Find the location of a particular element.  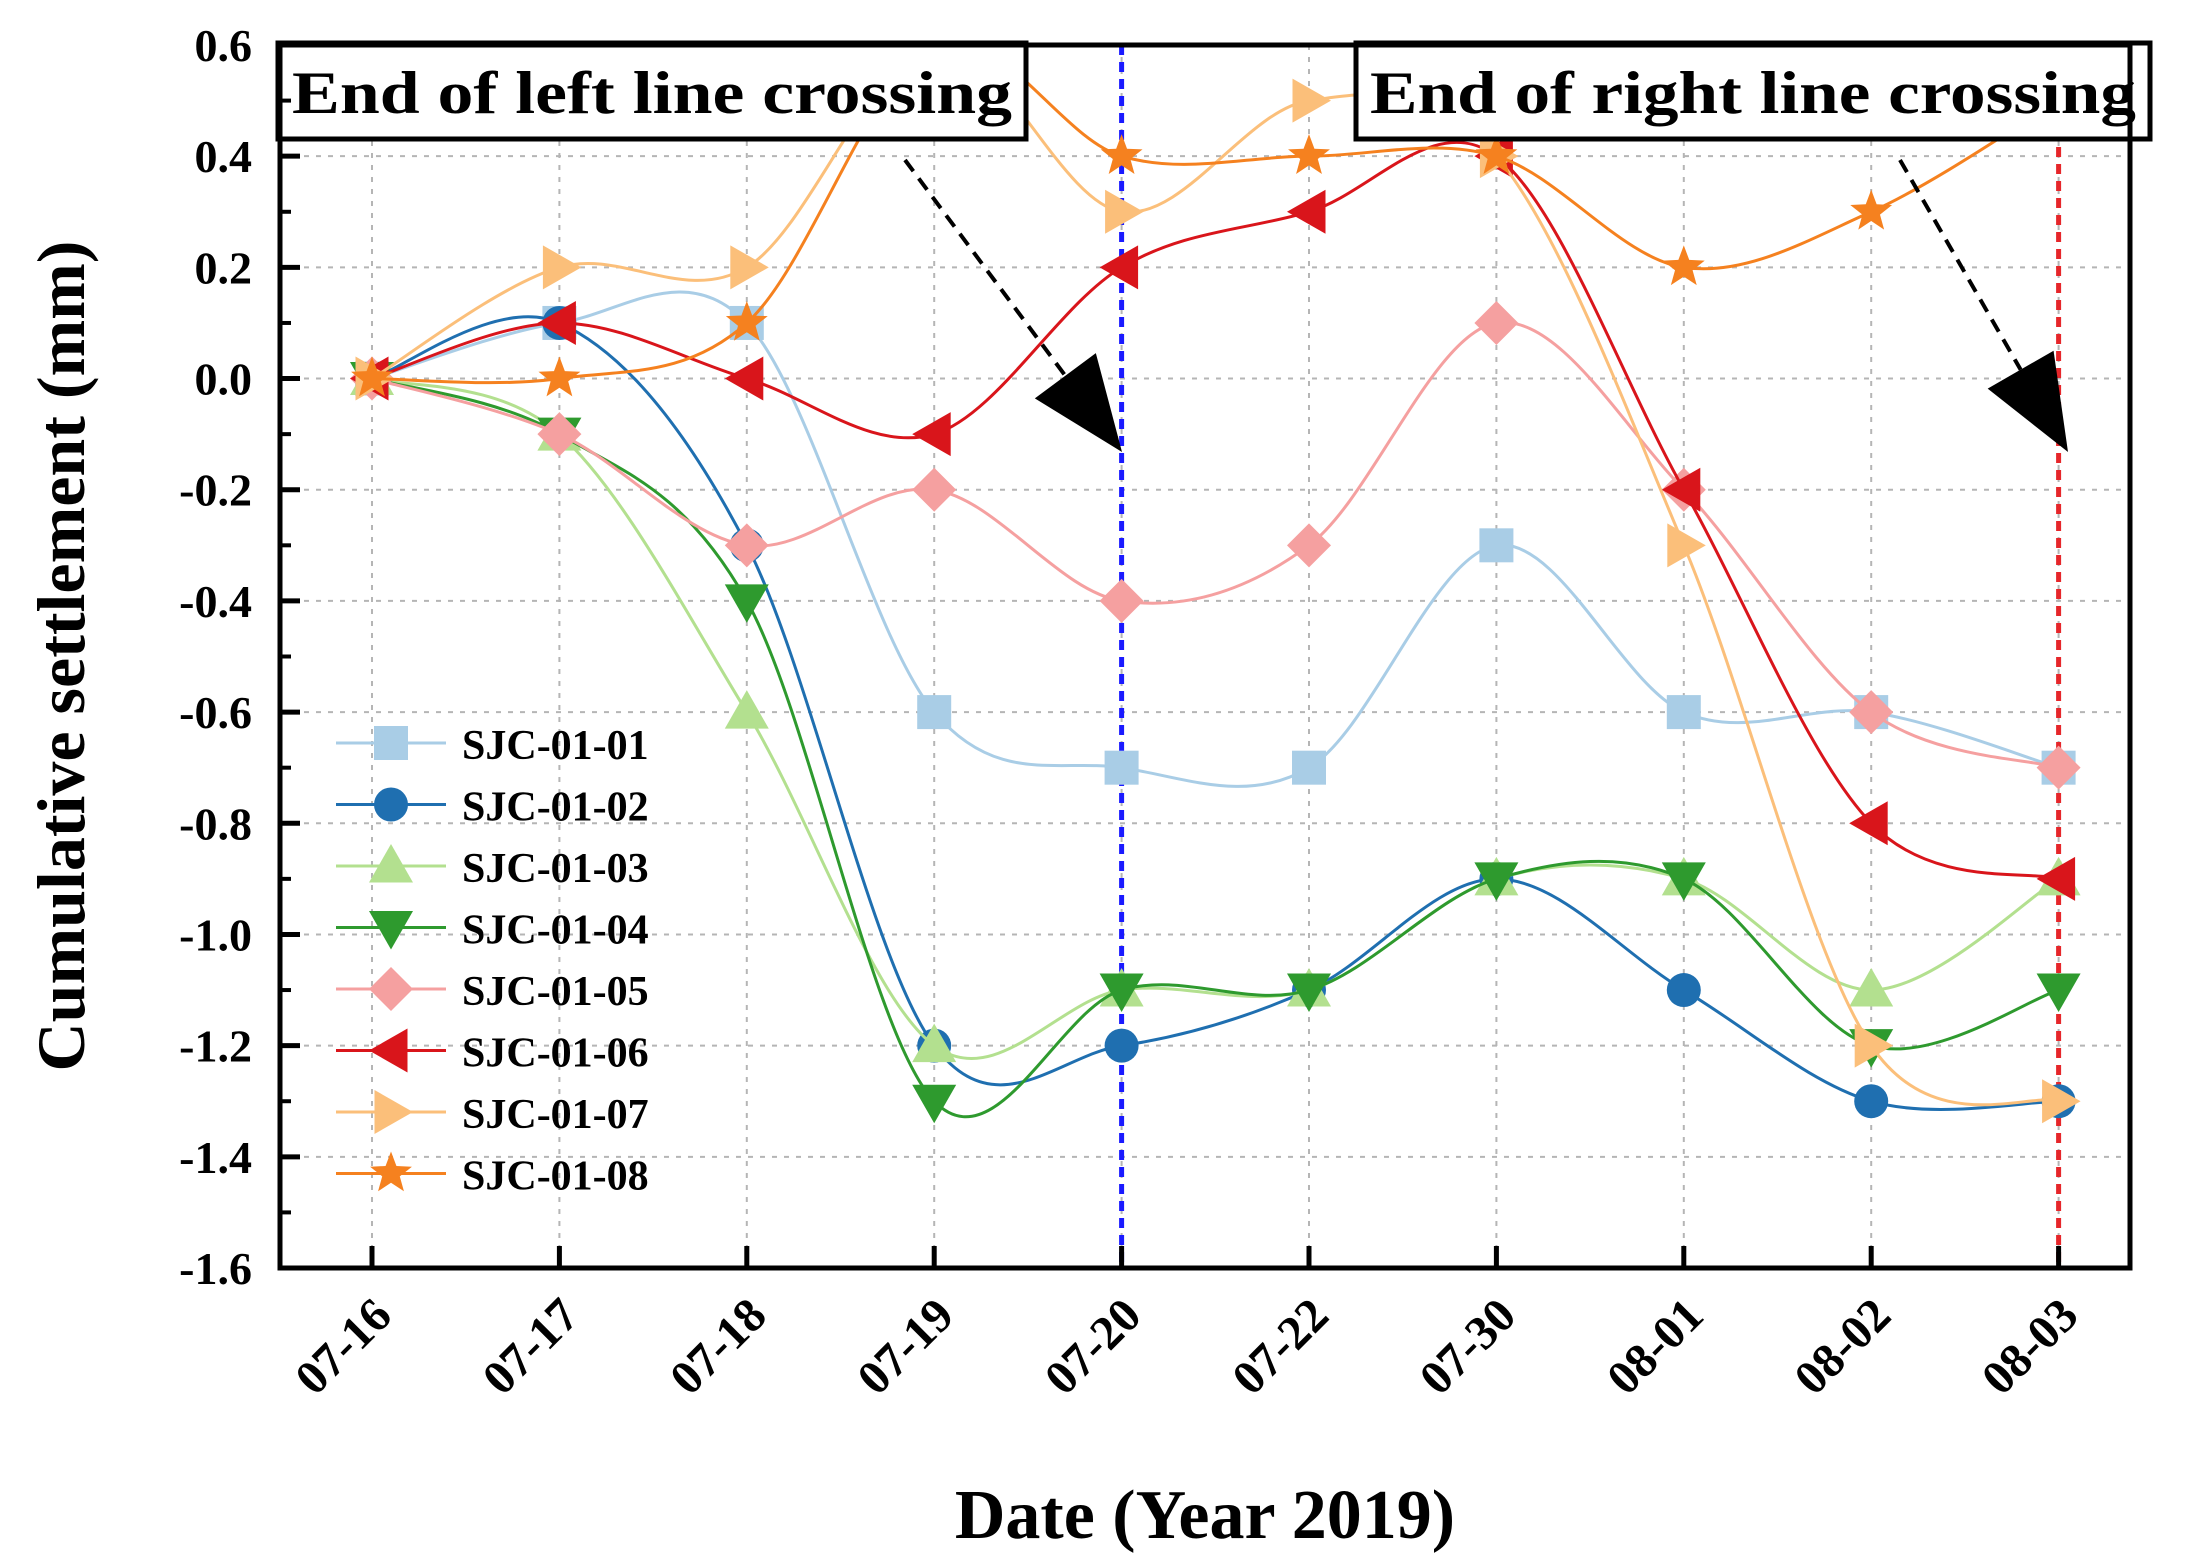

annotation-left: End of left line crossing is located at coordinates (652, 91).